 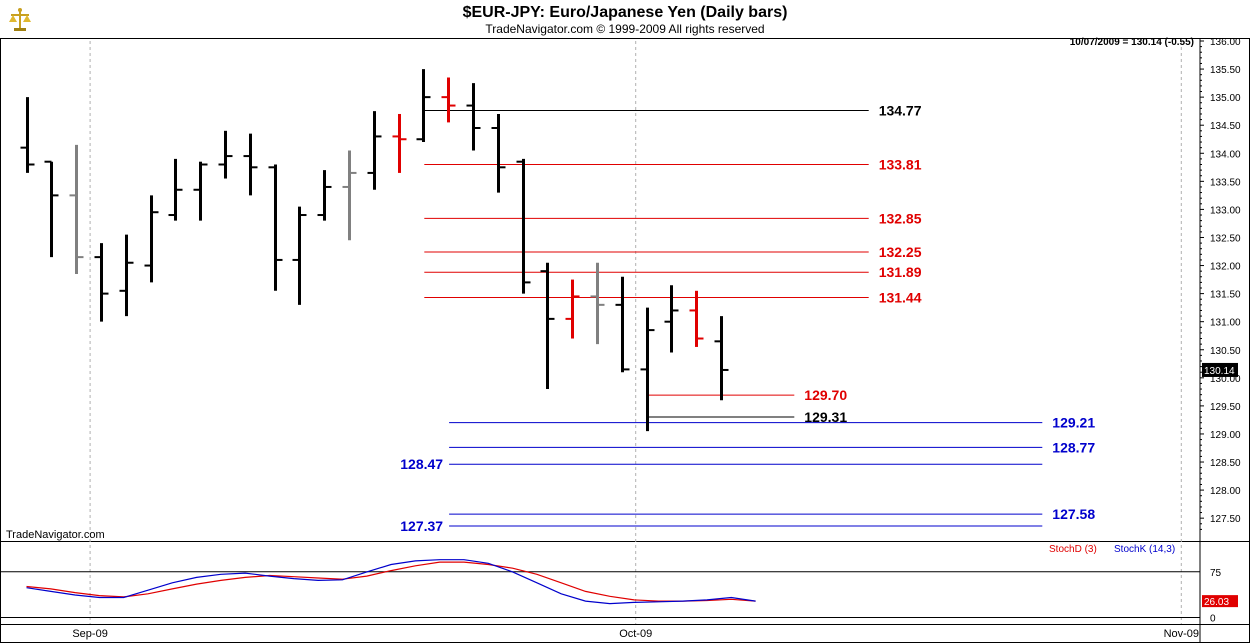 I want to click on price-tick-label: 131.00, so click(x=1225, y=323).